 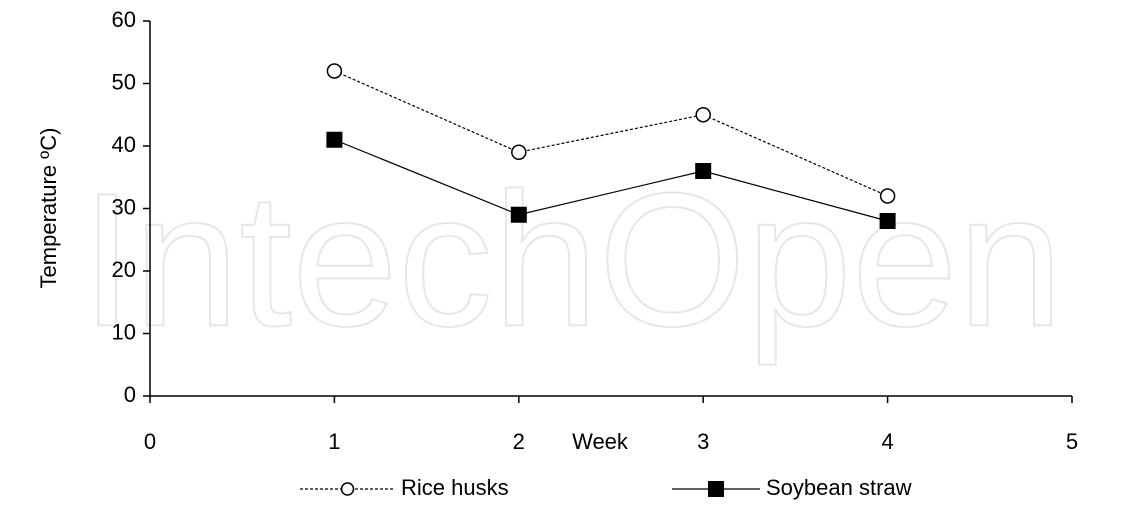 What do you see at coordinates (124, 269) in the screenshot?
I see `y-tick-label: 20` at bounding box center [124, 269].